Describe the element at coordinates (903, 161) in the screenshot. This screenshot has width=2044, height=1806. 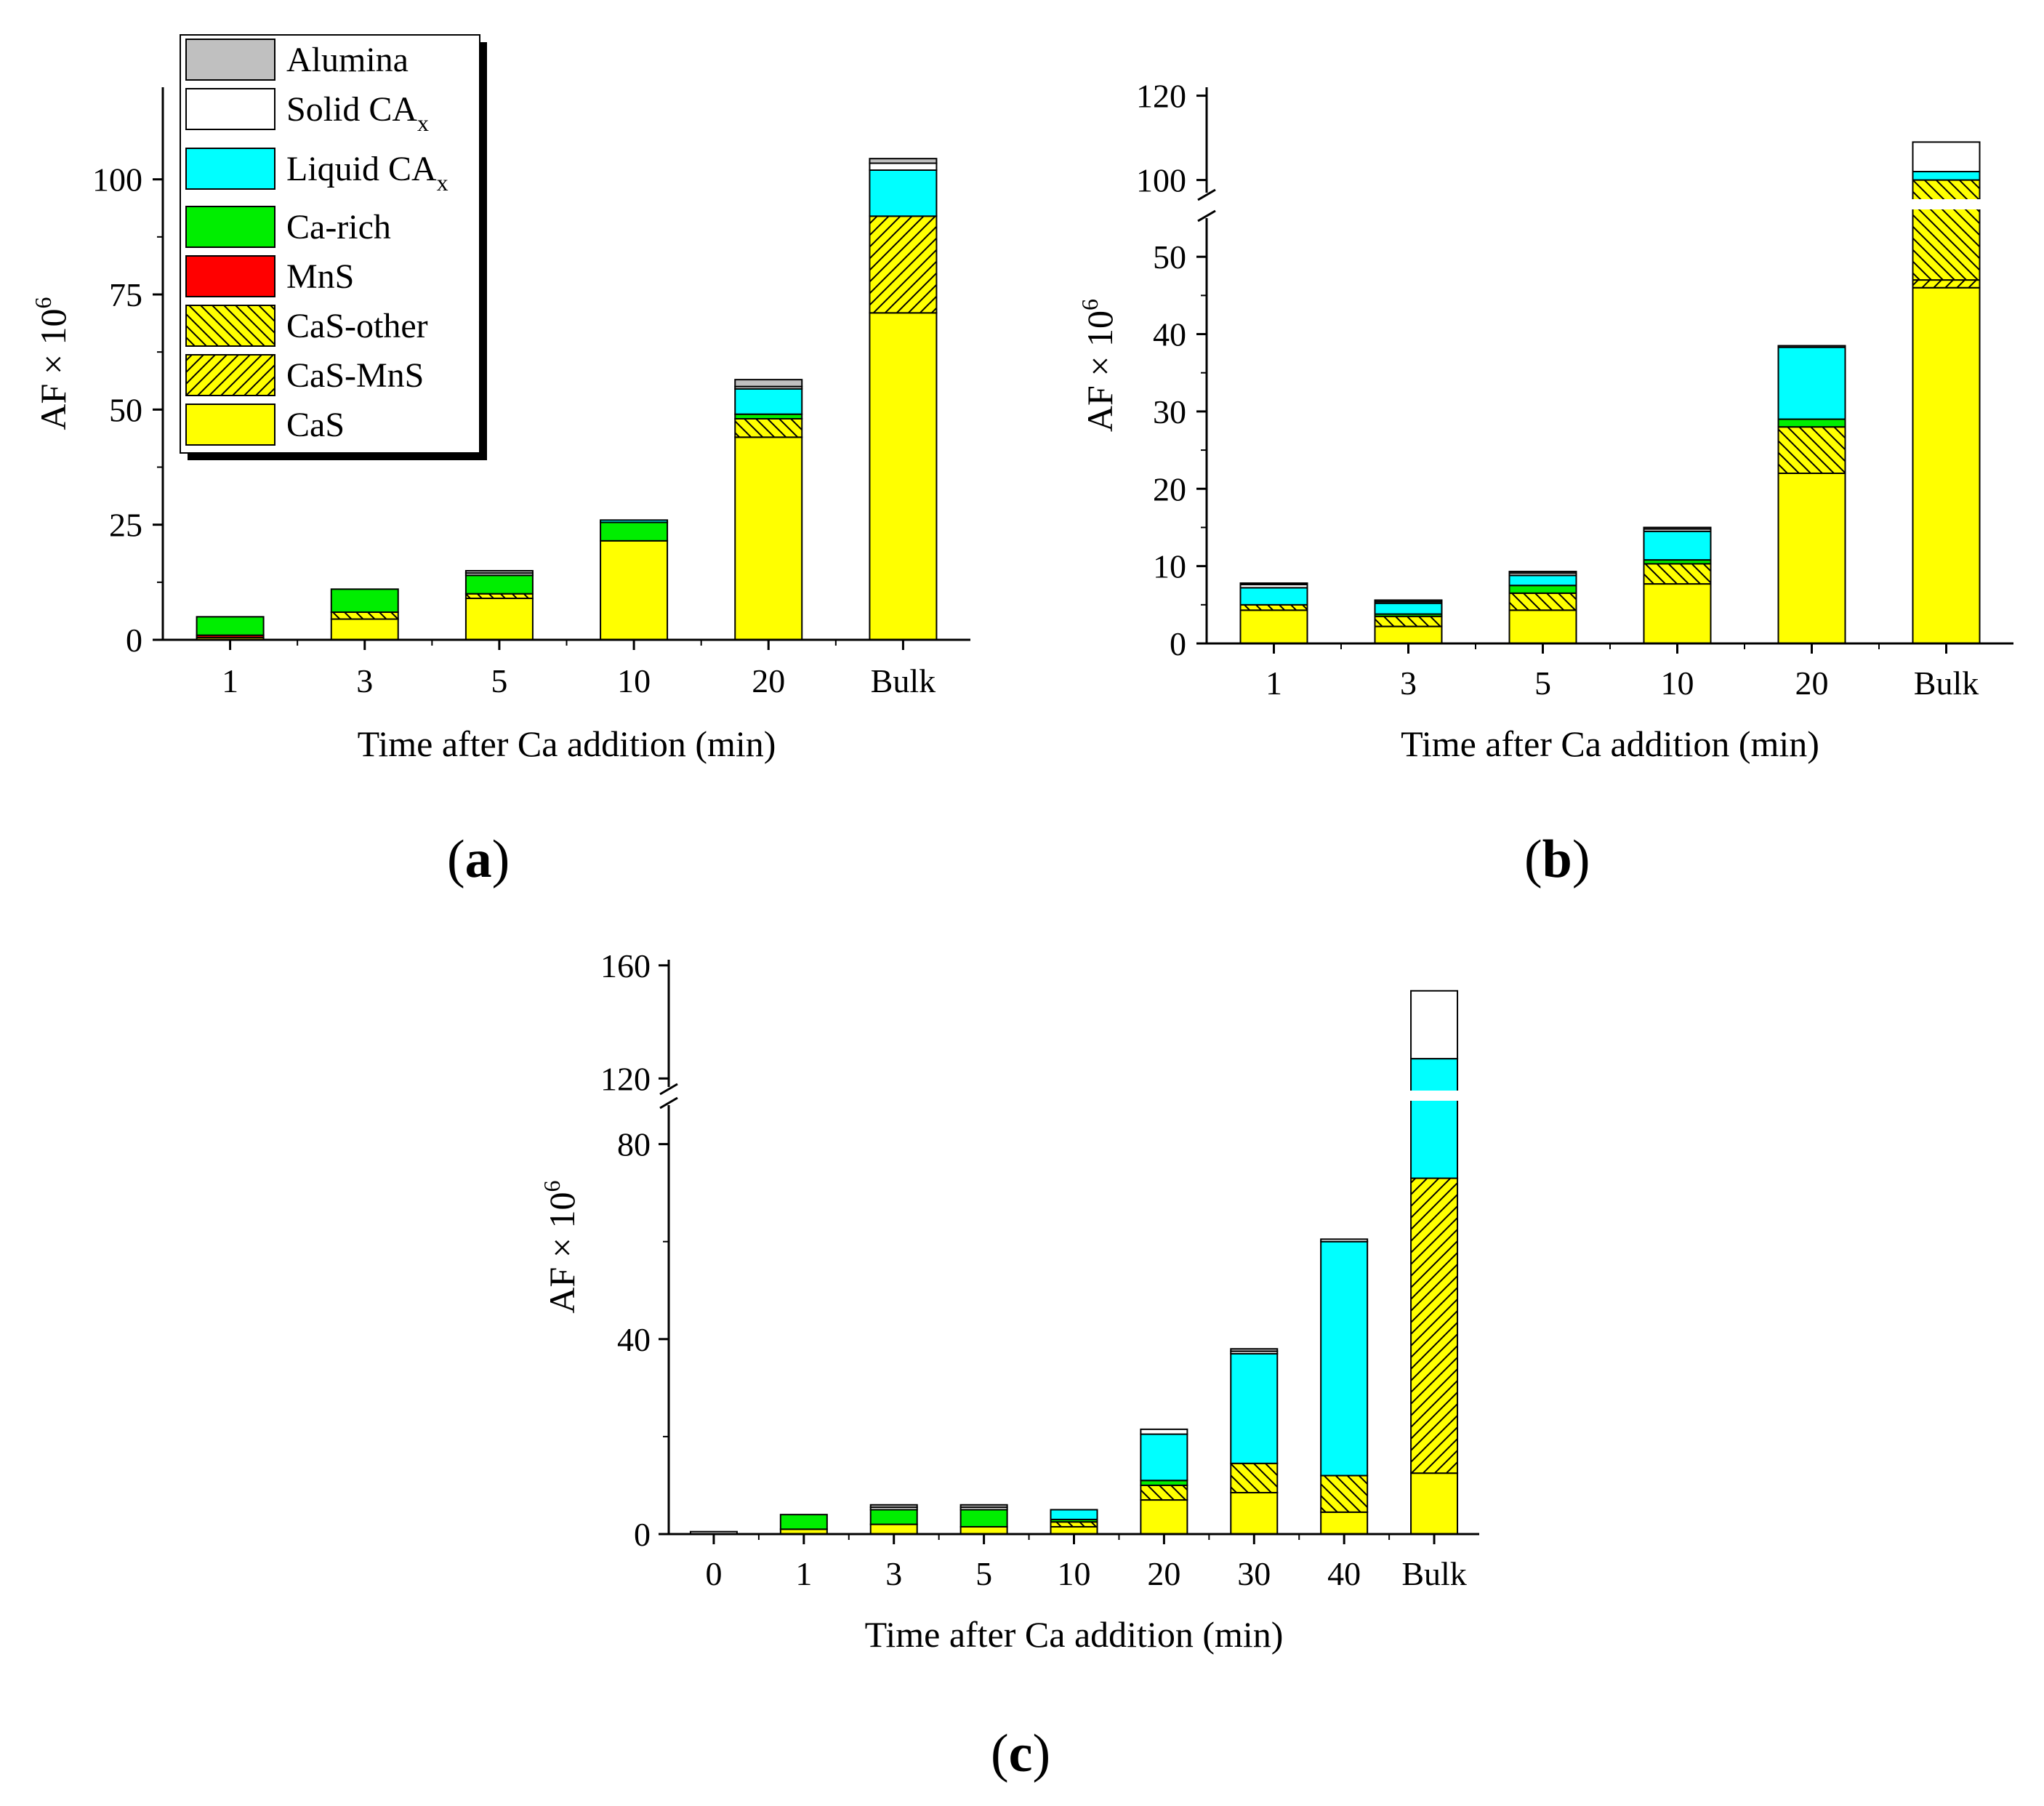
I see `bar-segment-alumina-bulk` at that location.